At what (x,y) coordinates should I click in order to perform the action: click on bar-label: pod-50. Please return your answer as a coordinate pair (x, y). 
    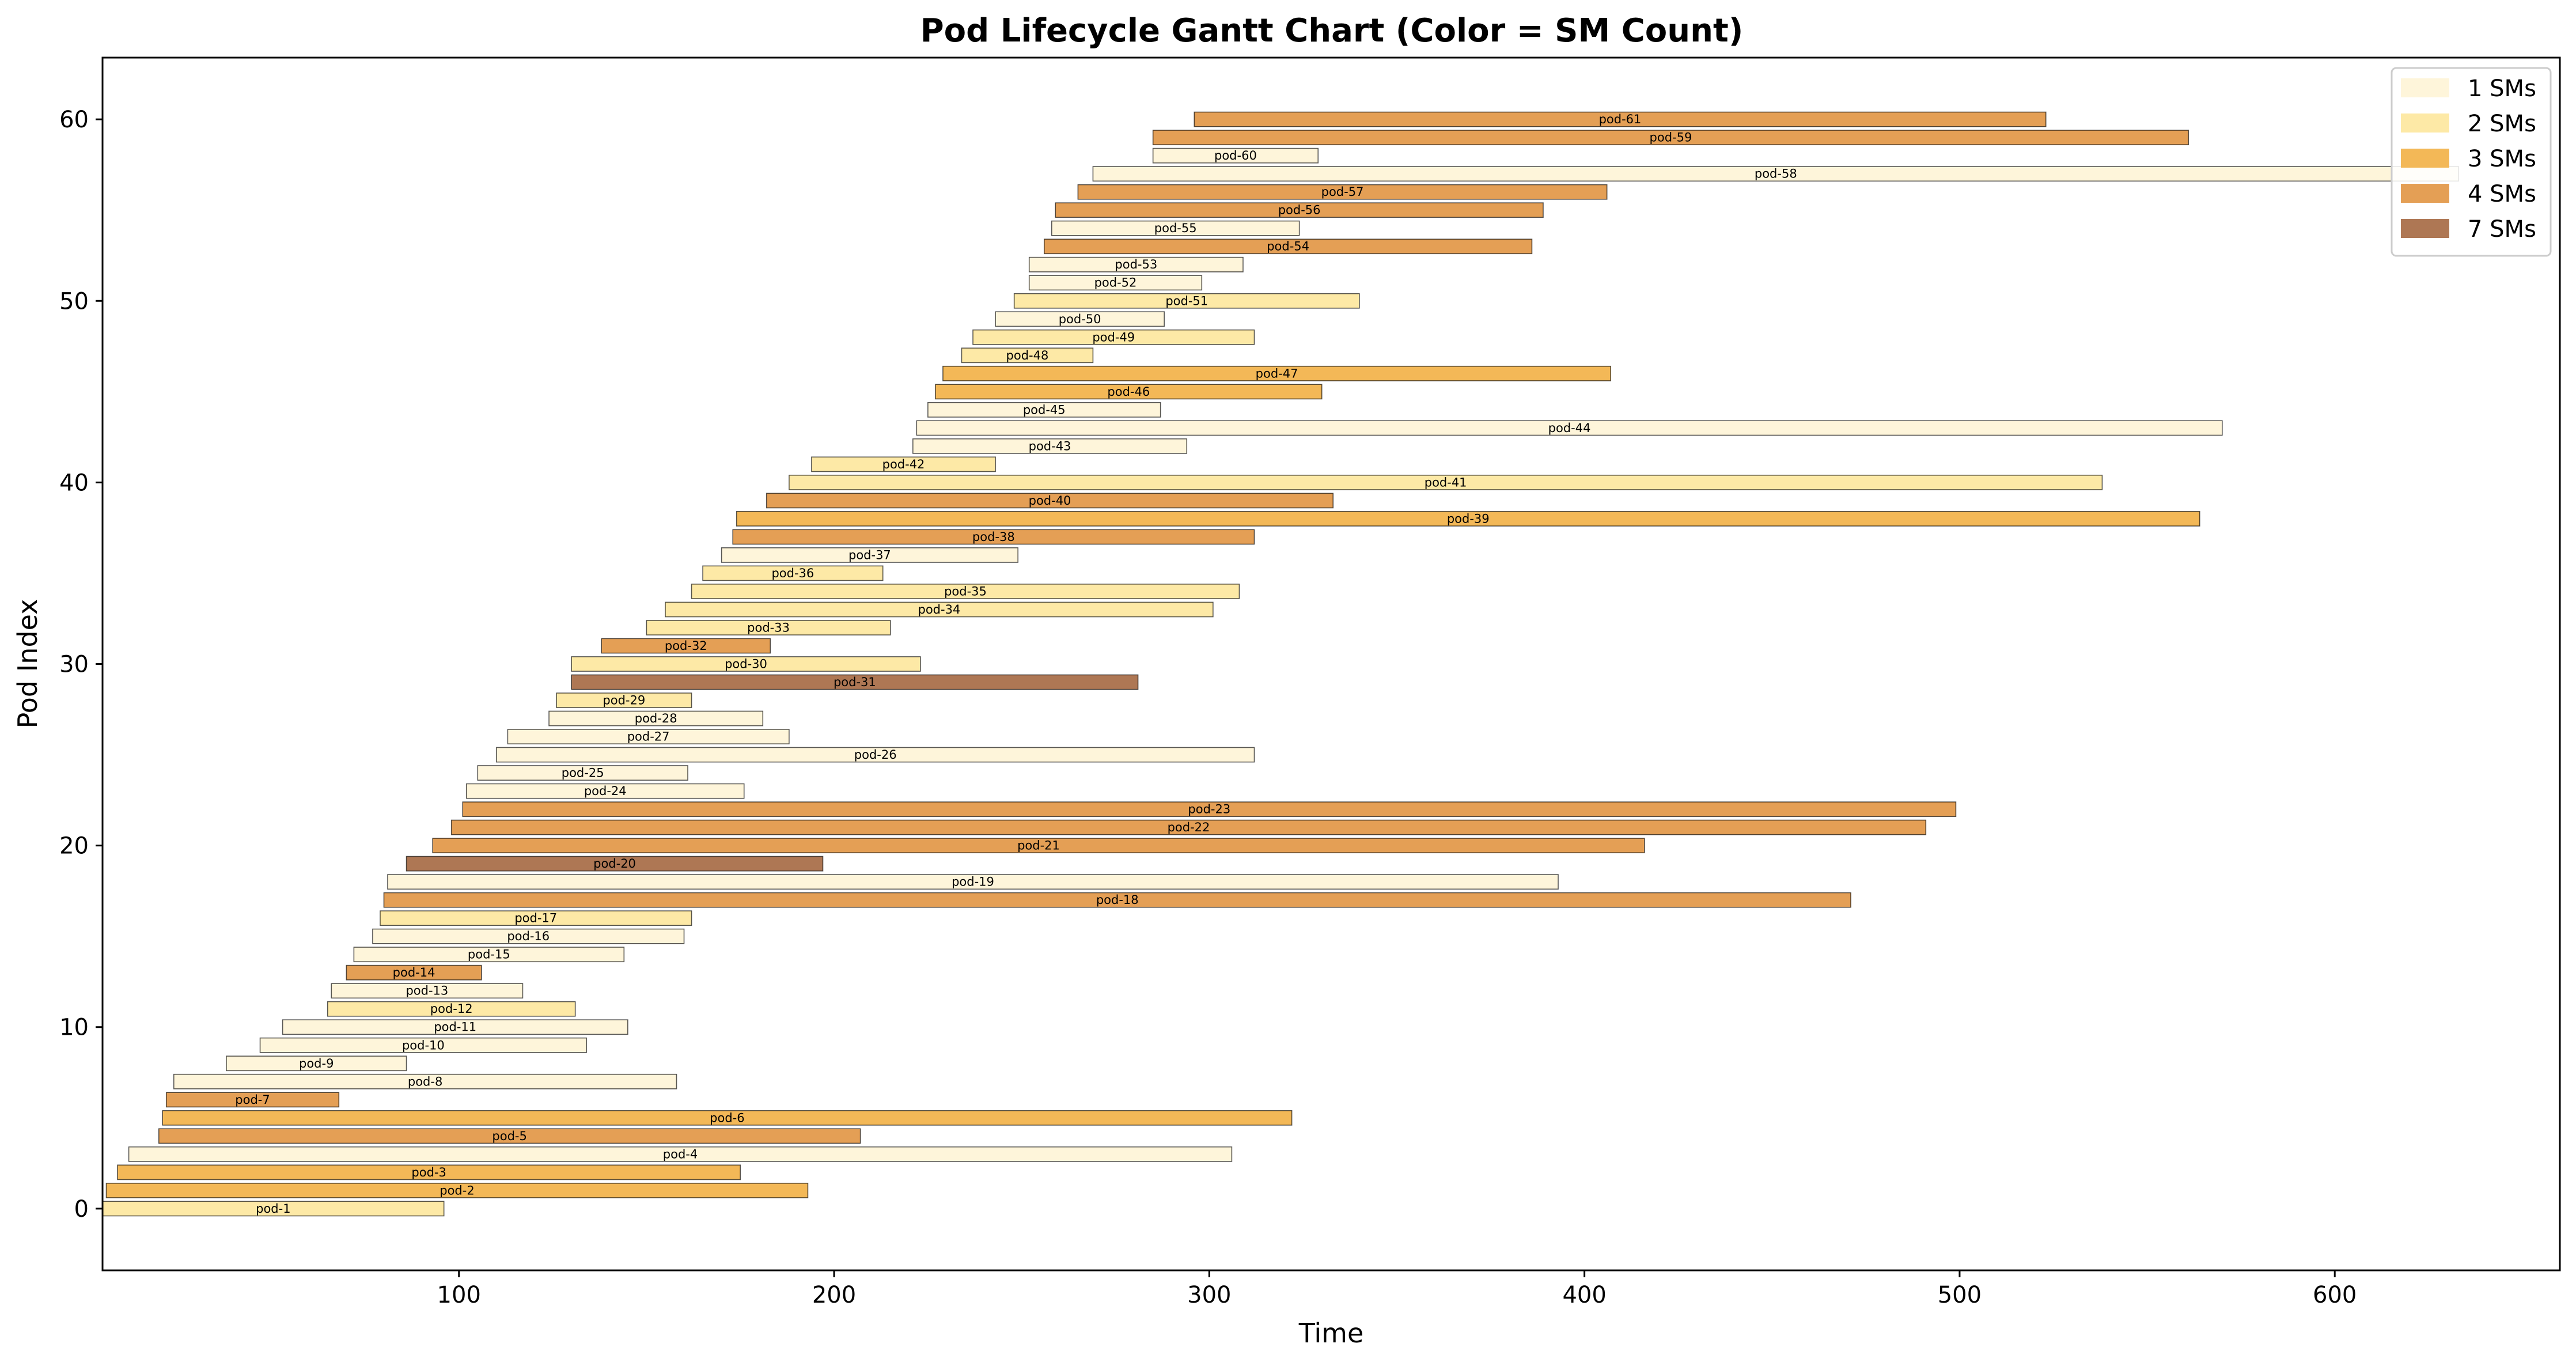
    Looking at the image, I should click on (1080, 319).